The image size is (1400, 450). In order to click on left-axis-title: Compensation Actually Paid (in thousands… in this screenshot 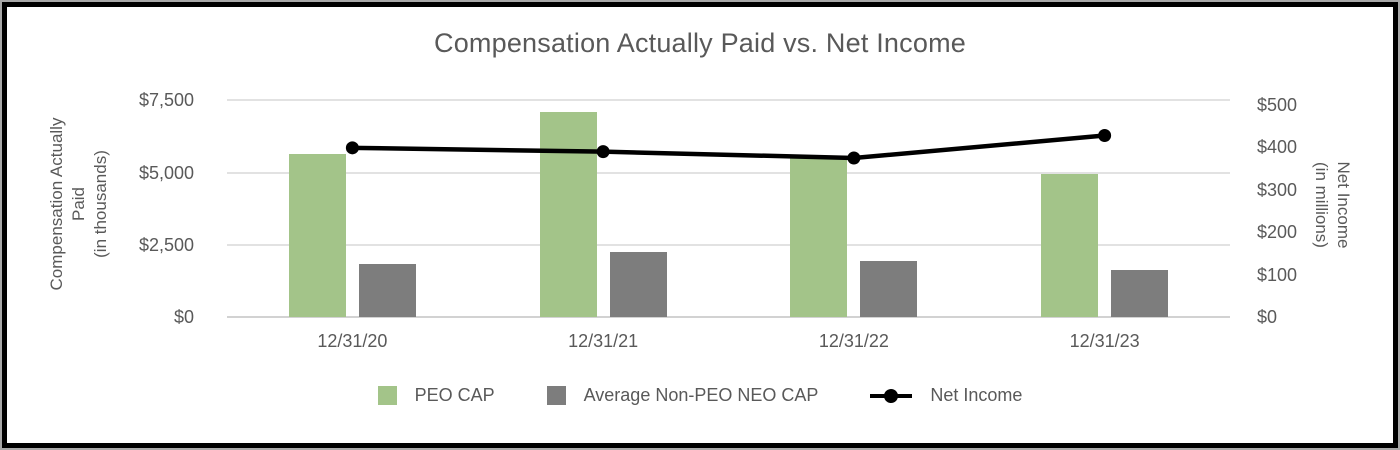, I will do `click(79, 204)`.